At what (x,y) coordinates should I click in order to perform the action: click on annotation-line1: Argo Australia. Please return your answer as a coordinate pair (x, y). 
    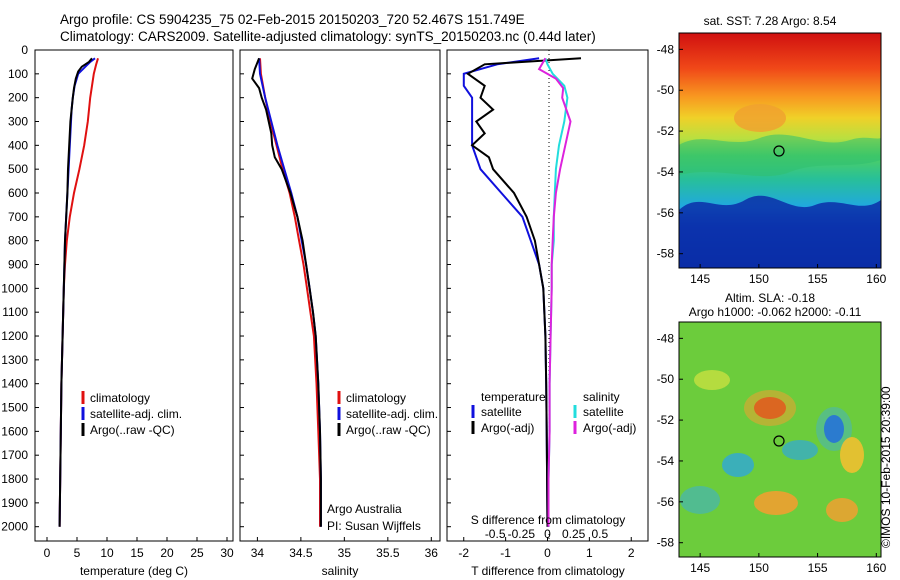
    Looking at the image, I should click on (364, 509).